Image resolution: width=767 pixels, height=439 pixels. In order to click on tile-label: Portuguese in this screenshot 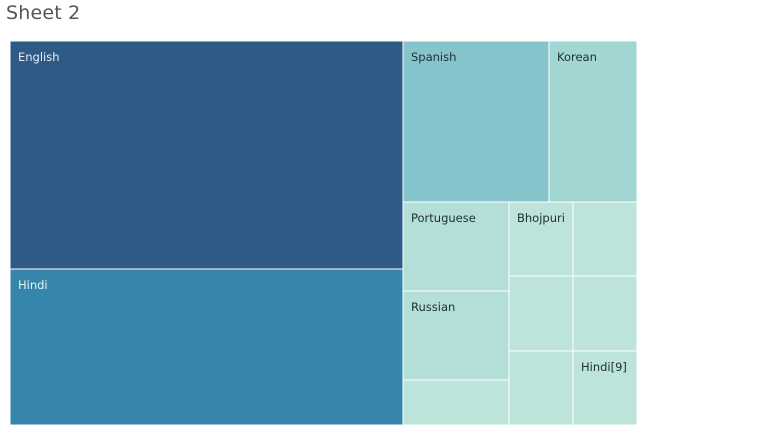, I will do `click(443, 218)`.